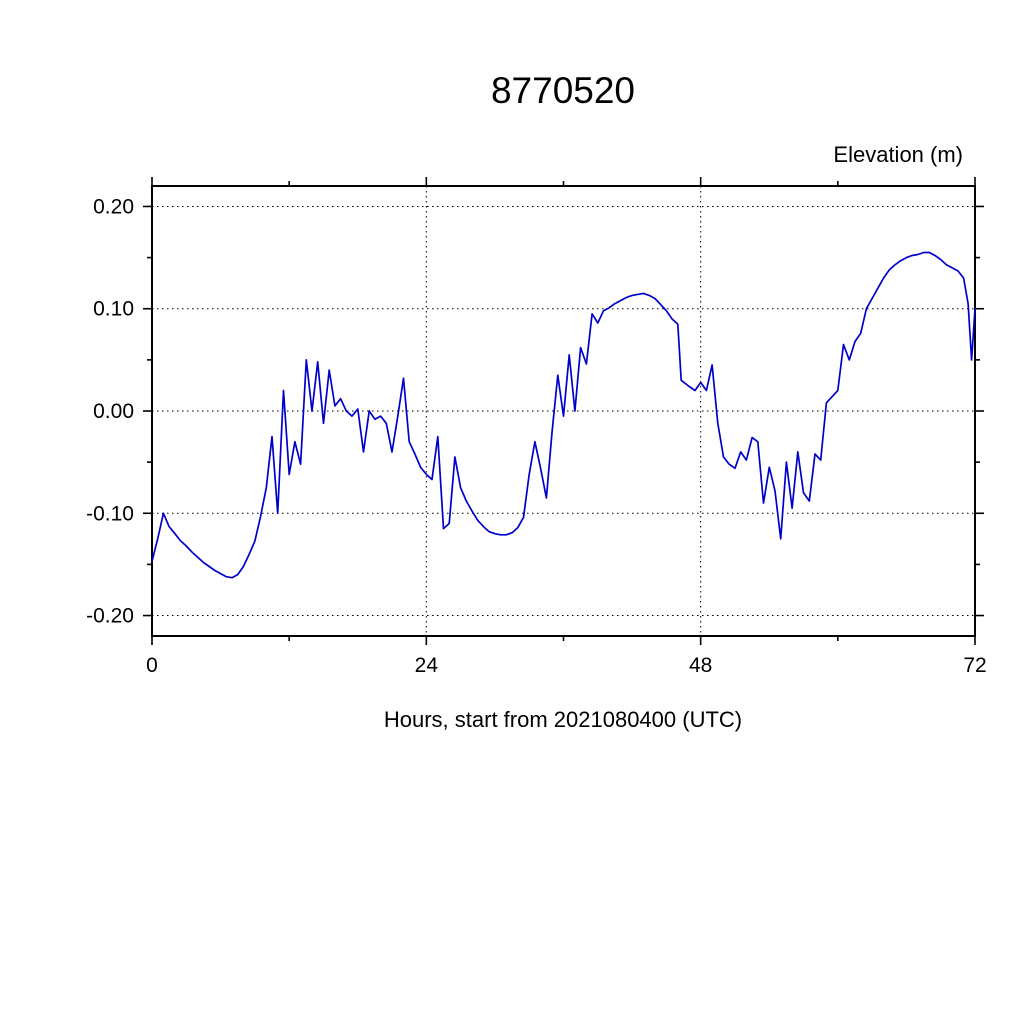 The height and width of the screenshot is (1029, 1024). Describe the element at coordinates (974, 665) in the screenshot. I see `x-tick-label: 72` at that location.